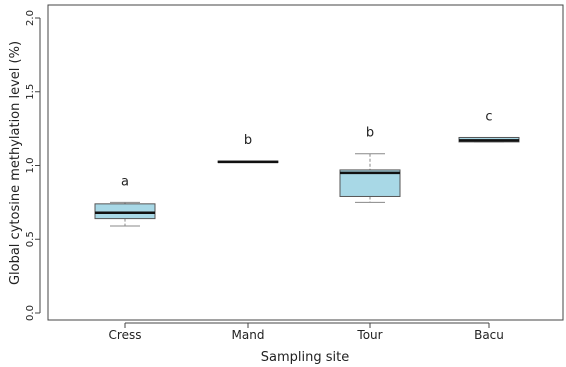 This screenshot has height=367, width=566. Describe the element at coordinates (489, 126) in the screenshot. I see `box-bacu: c` at that location.